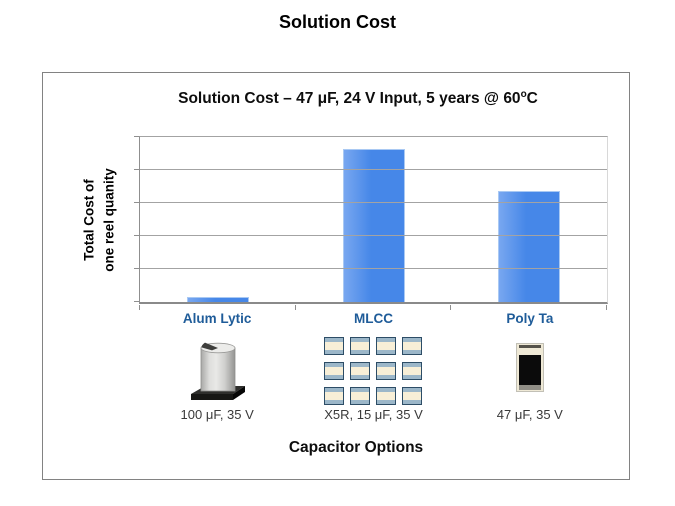 The width and height of the screenshot is (675, 506). I want to click on y-axis-label-line1: Total Cost of, so click(89, 220).